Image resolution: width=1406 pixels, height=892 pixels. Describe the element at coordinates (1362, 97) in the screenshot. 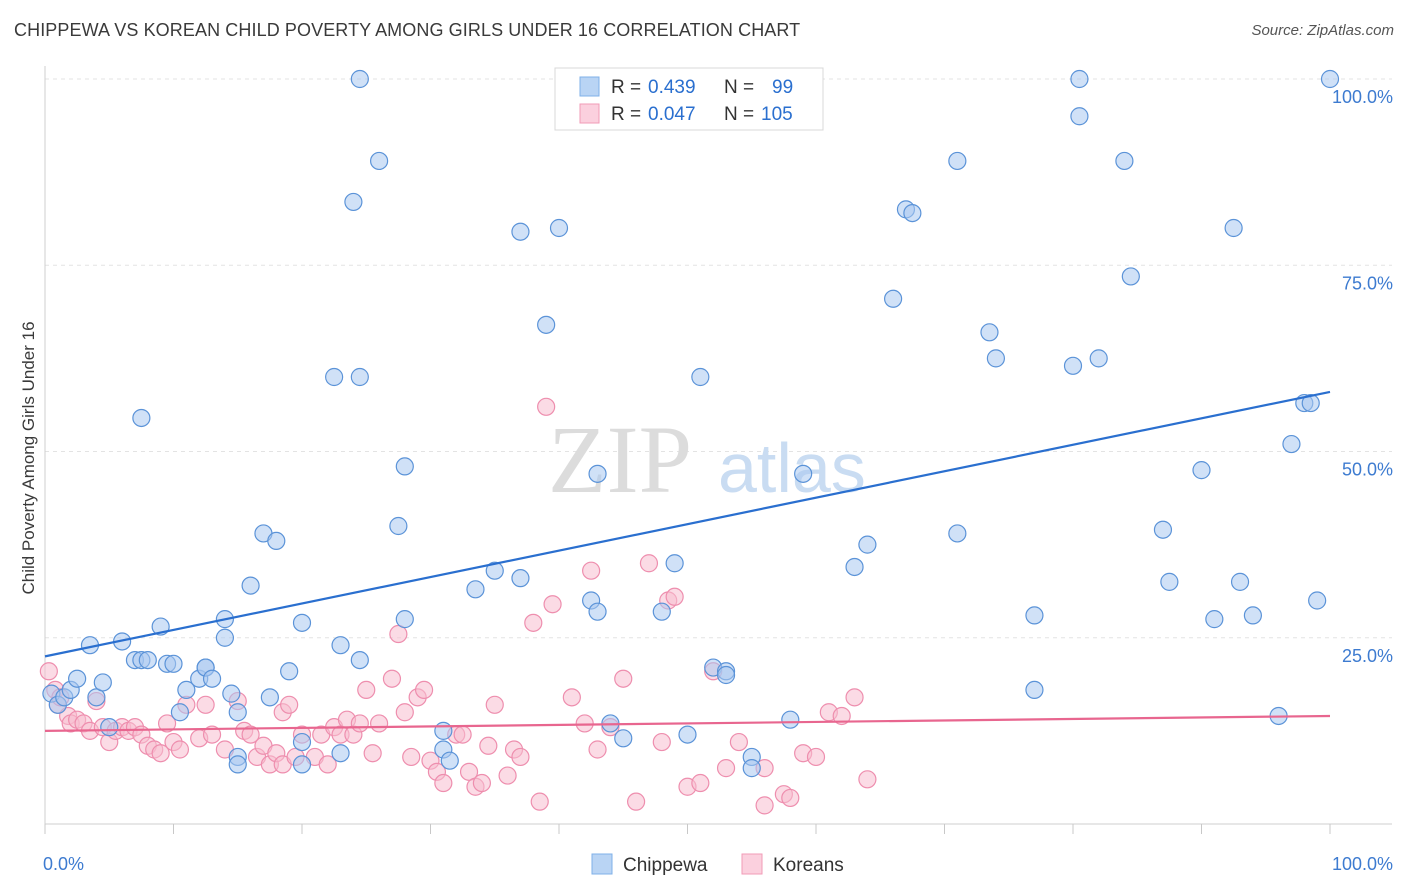

I see `y-tick-label: 100.0%` at that location.